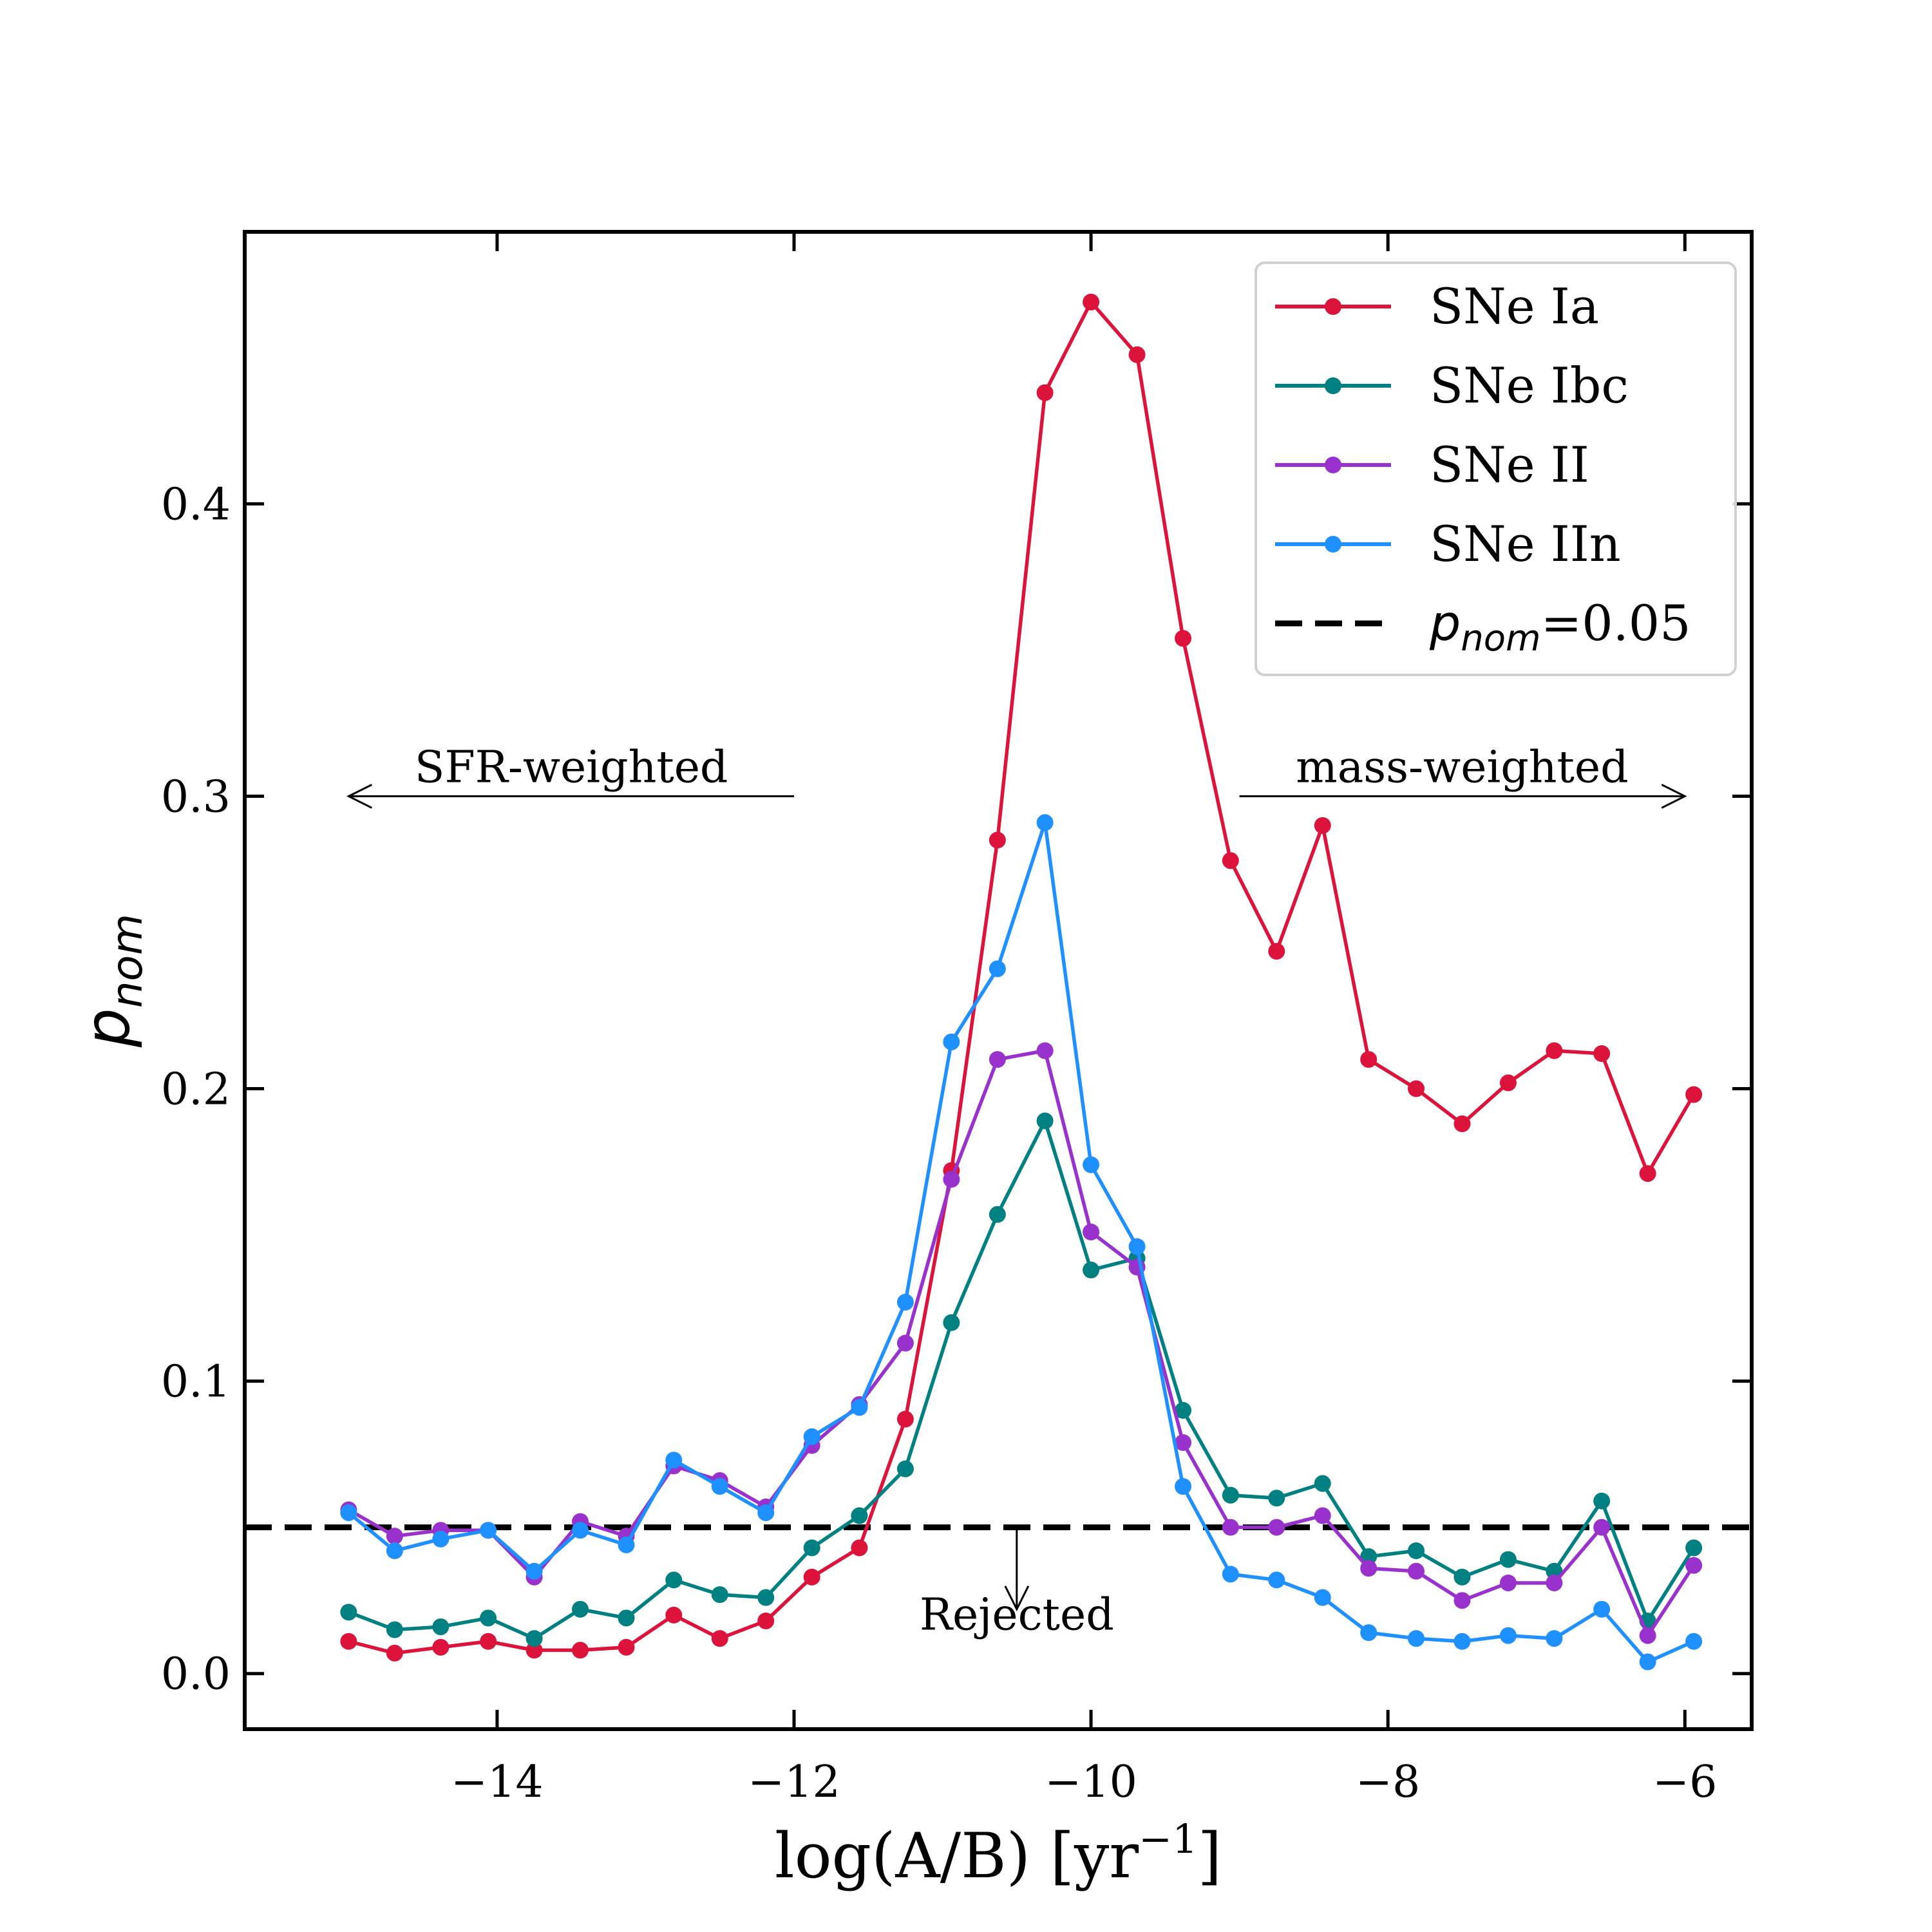  I want to click on rejected-arrow-head, so click(1017, 1599).